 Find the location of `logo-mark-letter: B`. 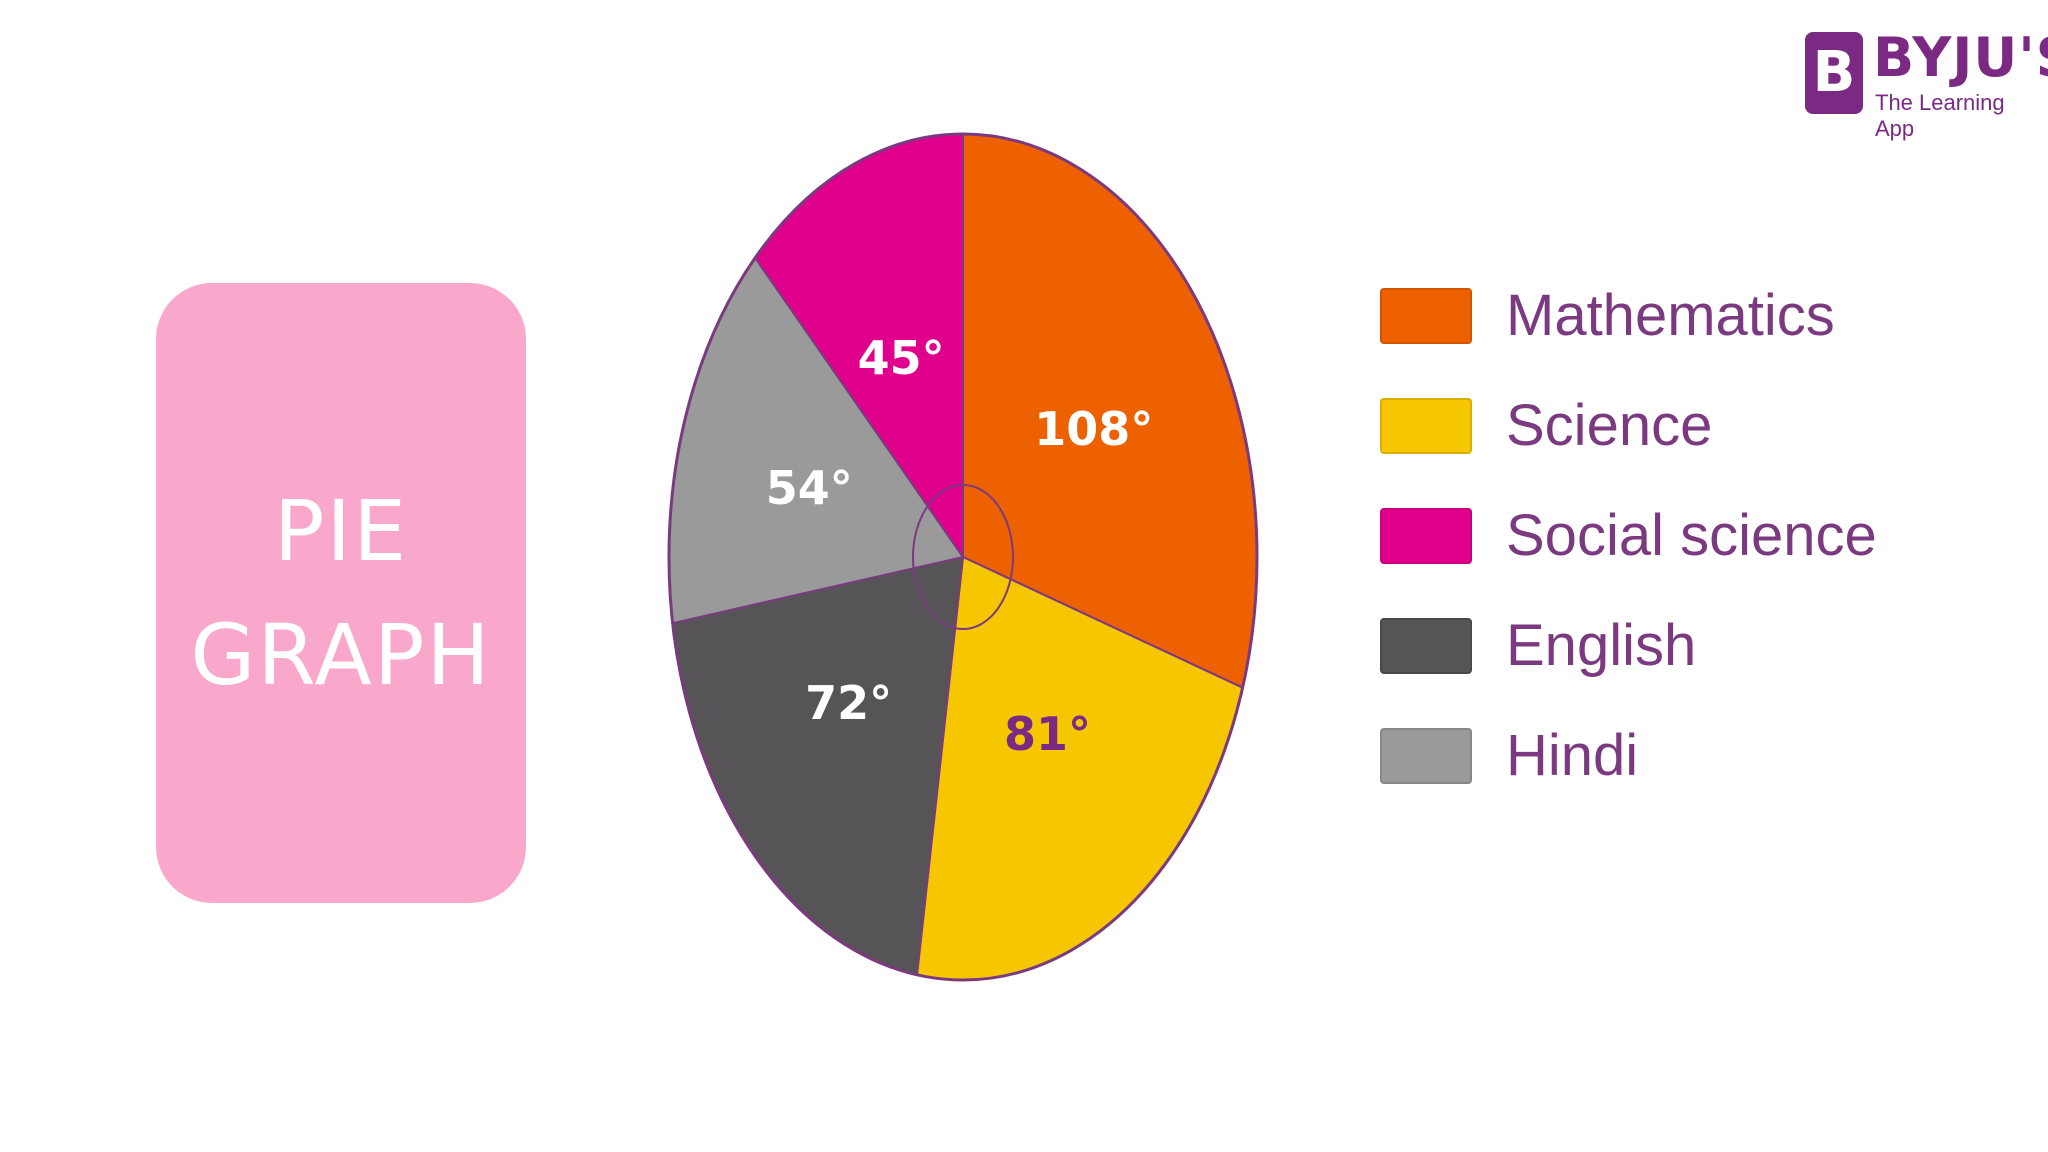

logo-mark-letter: B is located at coordinates (1834, 72).